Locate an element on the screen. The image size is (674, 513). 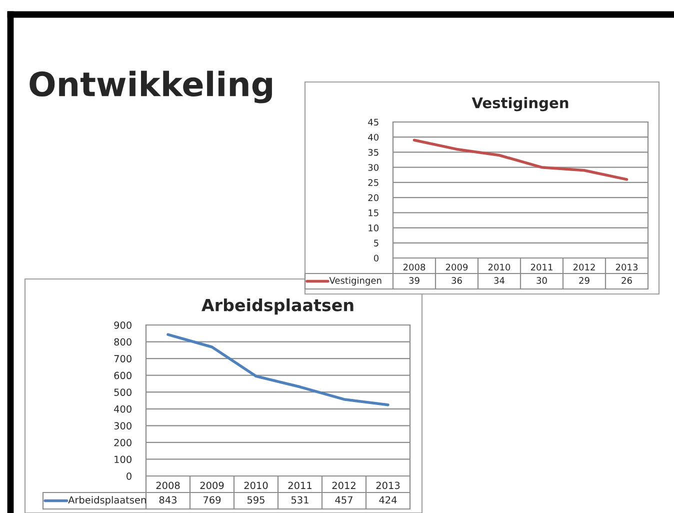
y-tick-label: 500 is located at coordinates (123, 392).